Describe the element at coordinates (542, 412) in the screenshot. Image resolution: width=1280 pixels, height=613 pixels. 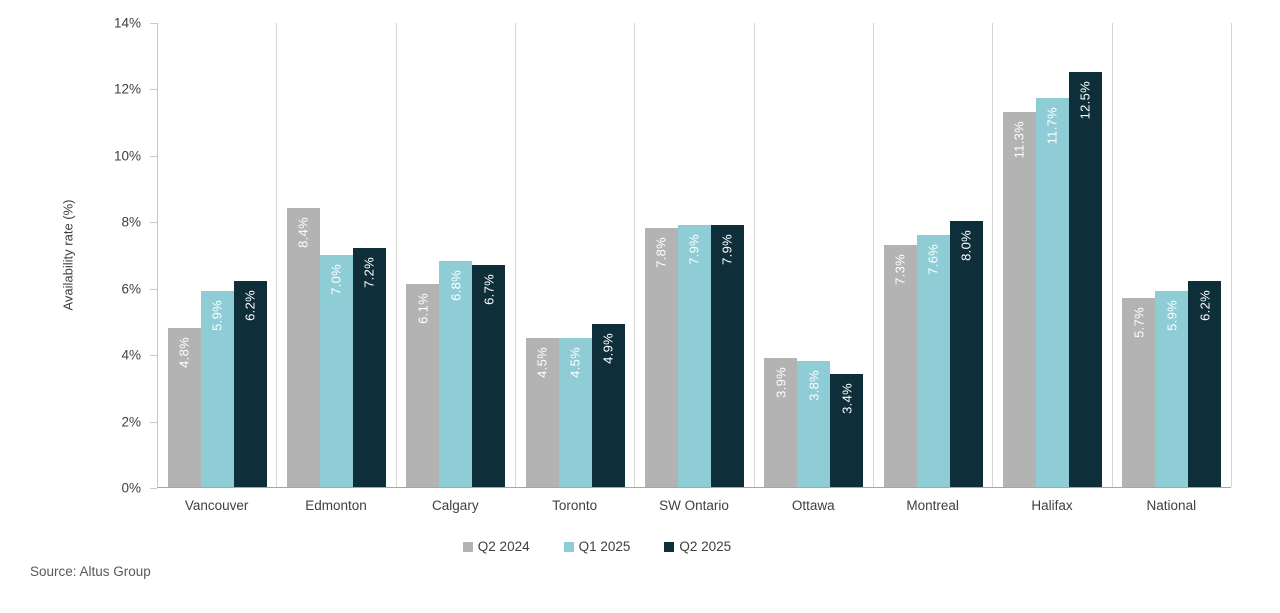
I see `bar-q2-2024-toronto: 4.5%` at that location.